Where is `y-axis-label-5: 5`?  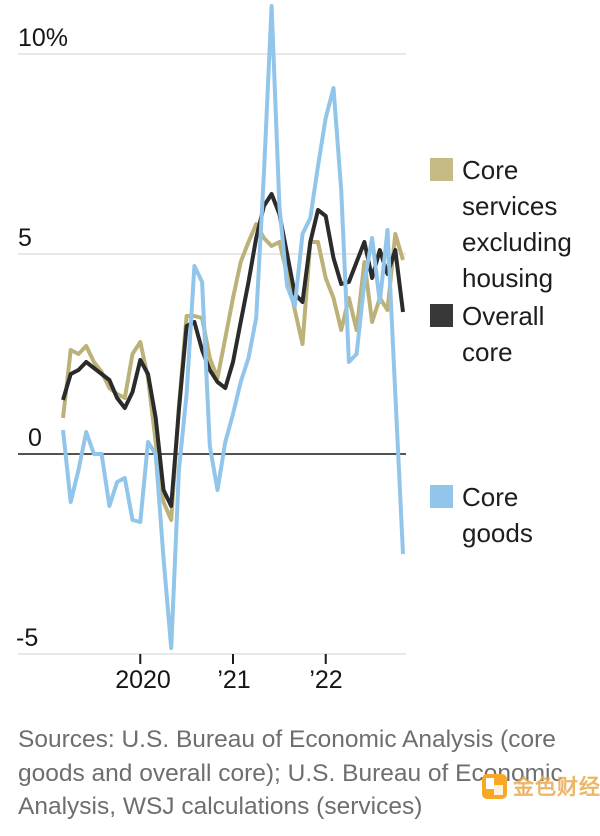
y-axis-label-5: 5 is located at coordinates (25, 238).